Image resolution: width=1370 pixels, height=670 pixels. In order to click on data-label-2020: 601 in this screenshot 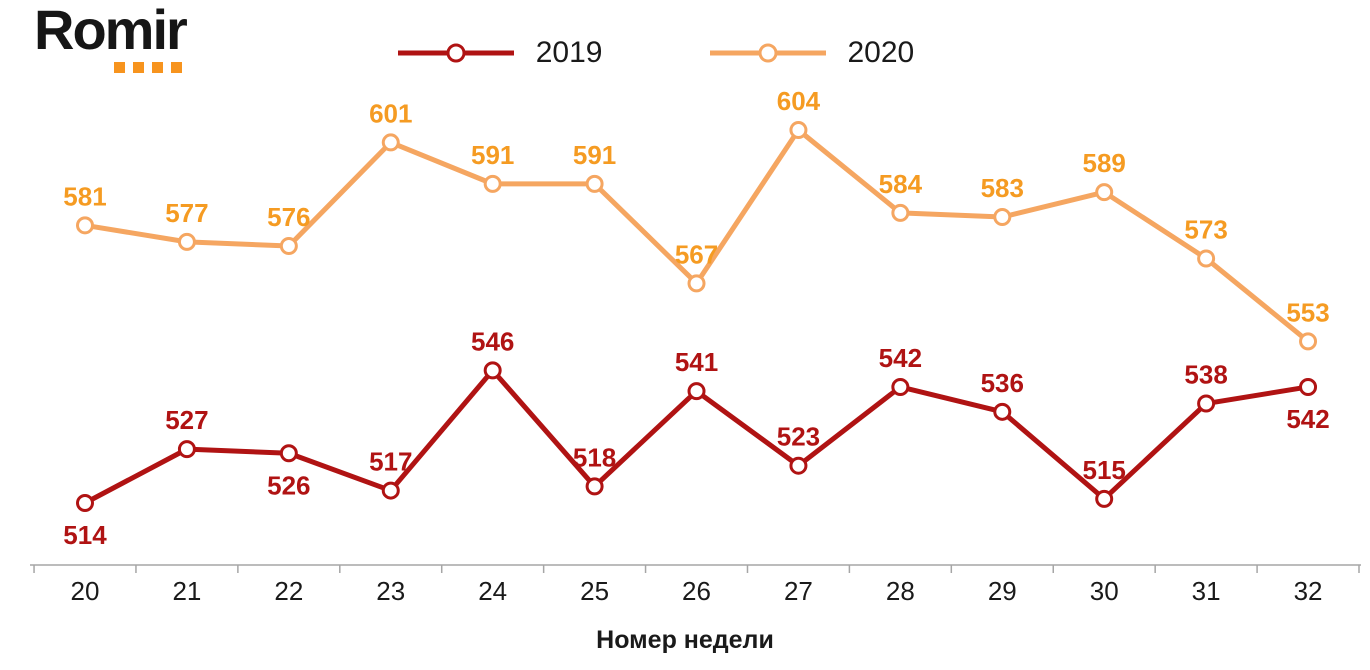, I will do `click(390, 113)`.